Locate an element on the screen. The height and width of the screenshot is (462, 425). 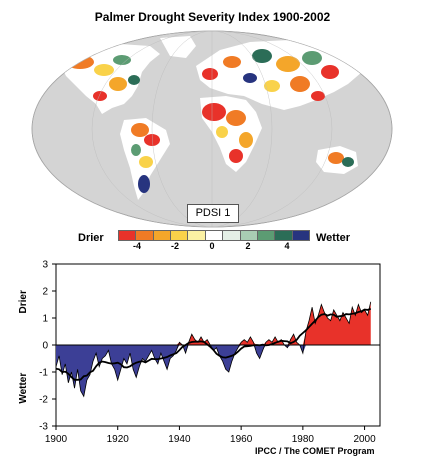
smoothed-line is located at coordinates (213, 344).